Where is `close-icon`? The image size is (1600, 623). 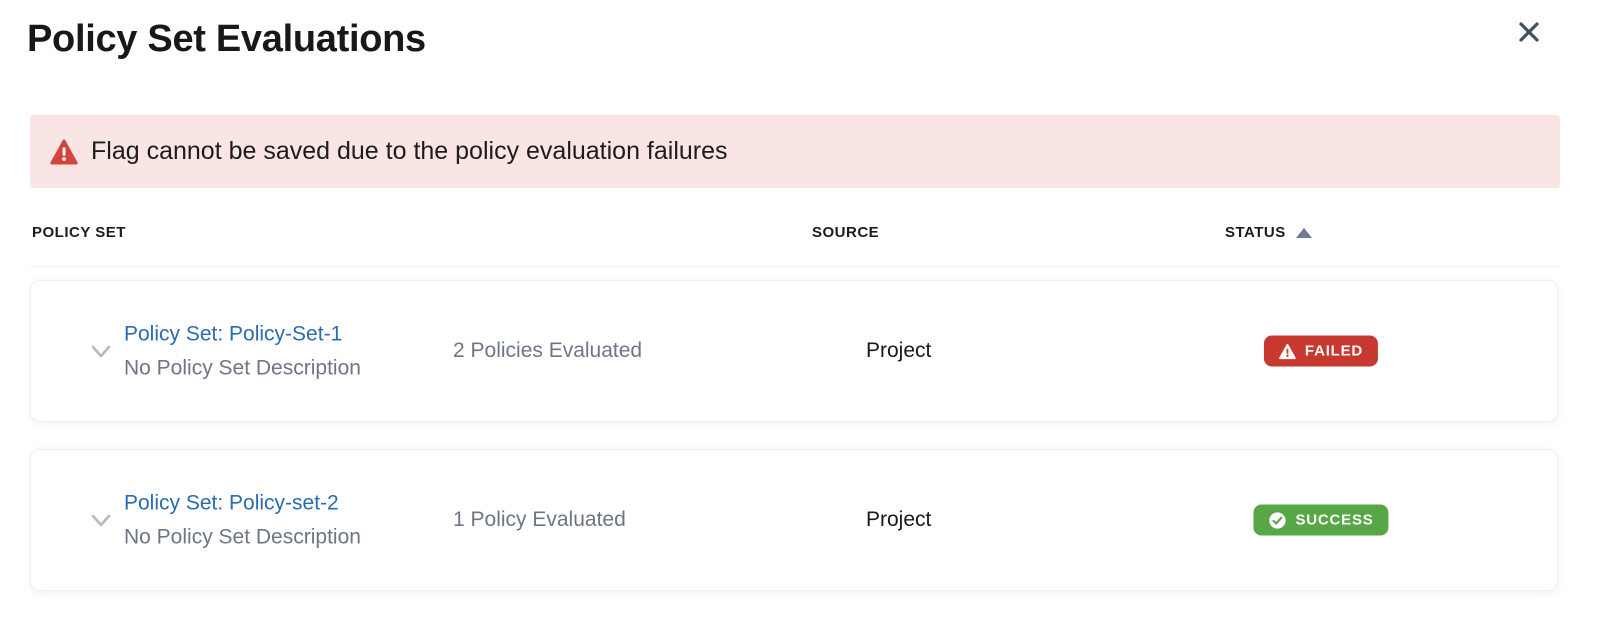 close-icon is located at coordinates (1529, 32).